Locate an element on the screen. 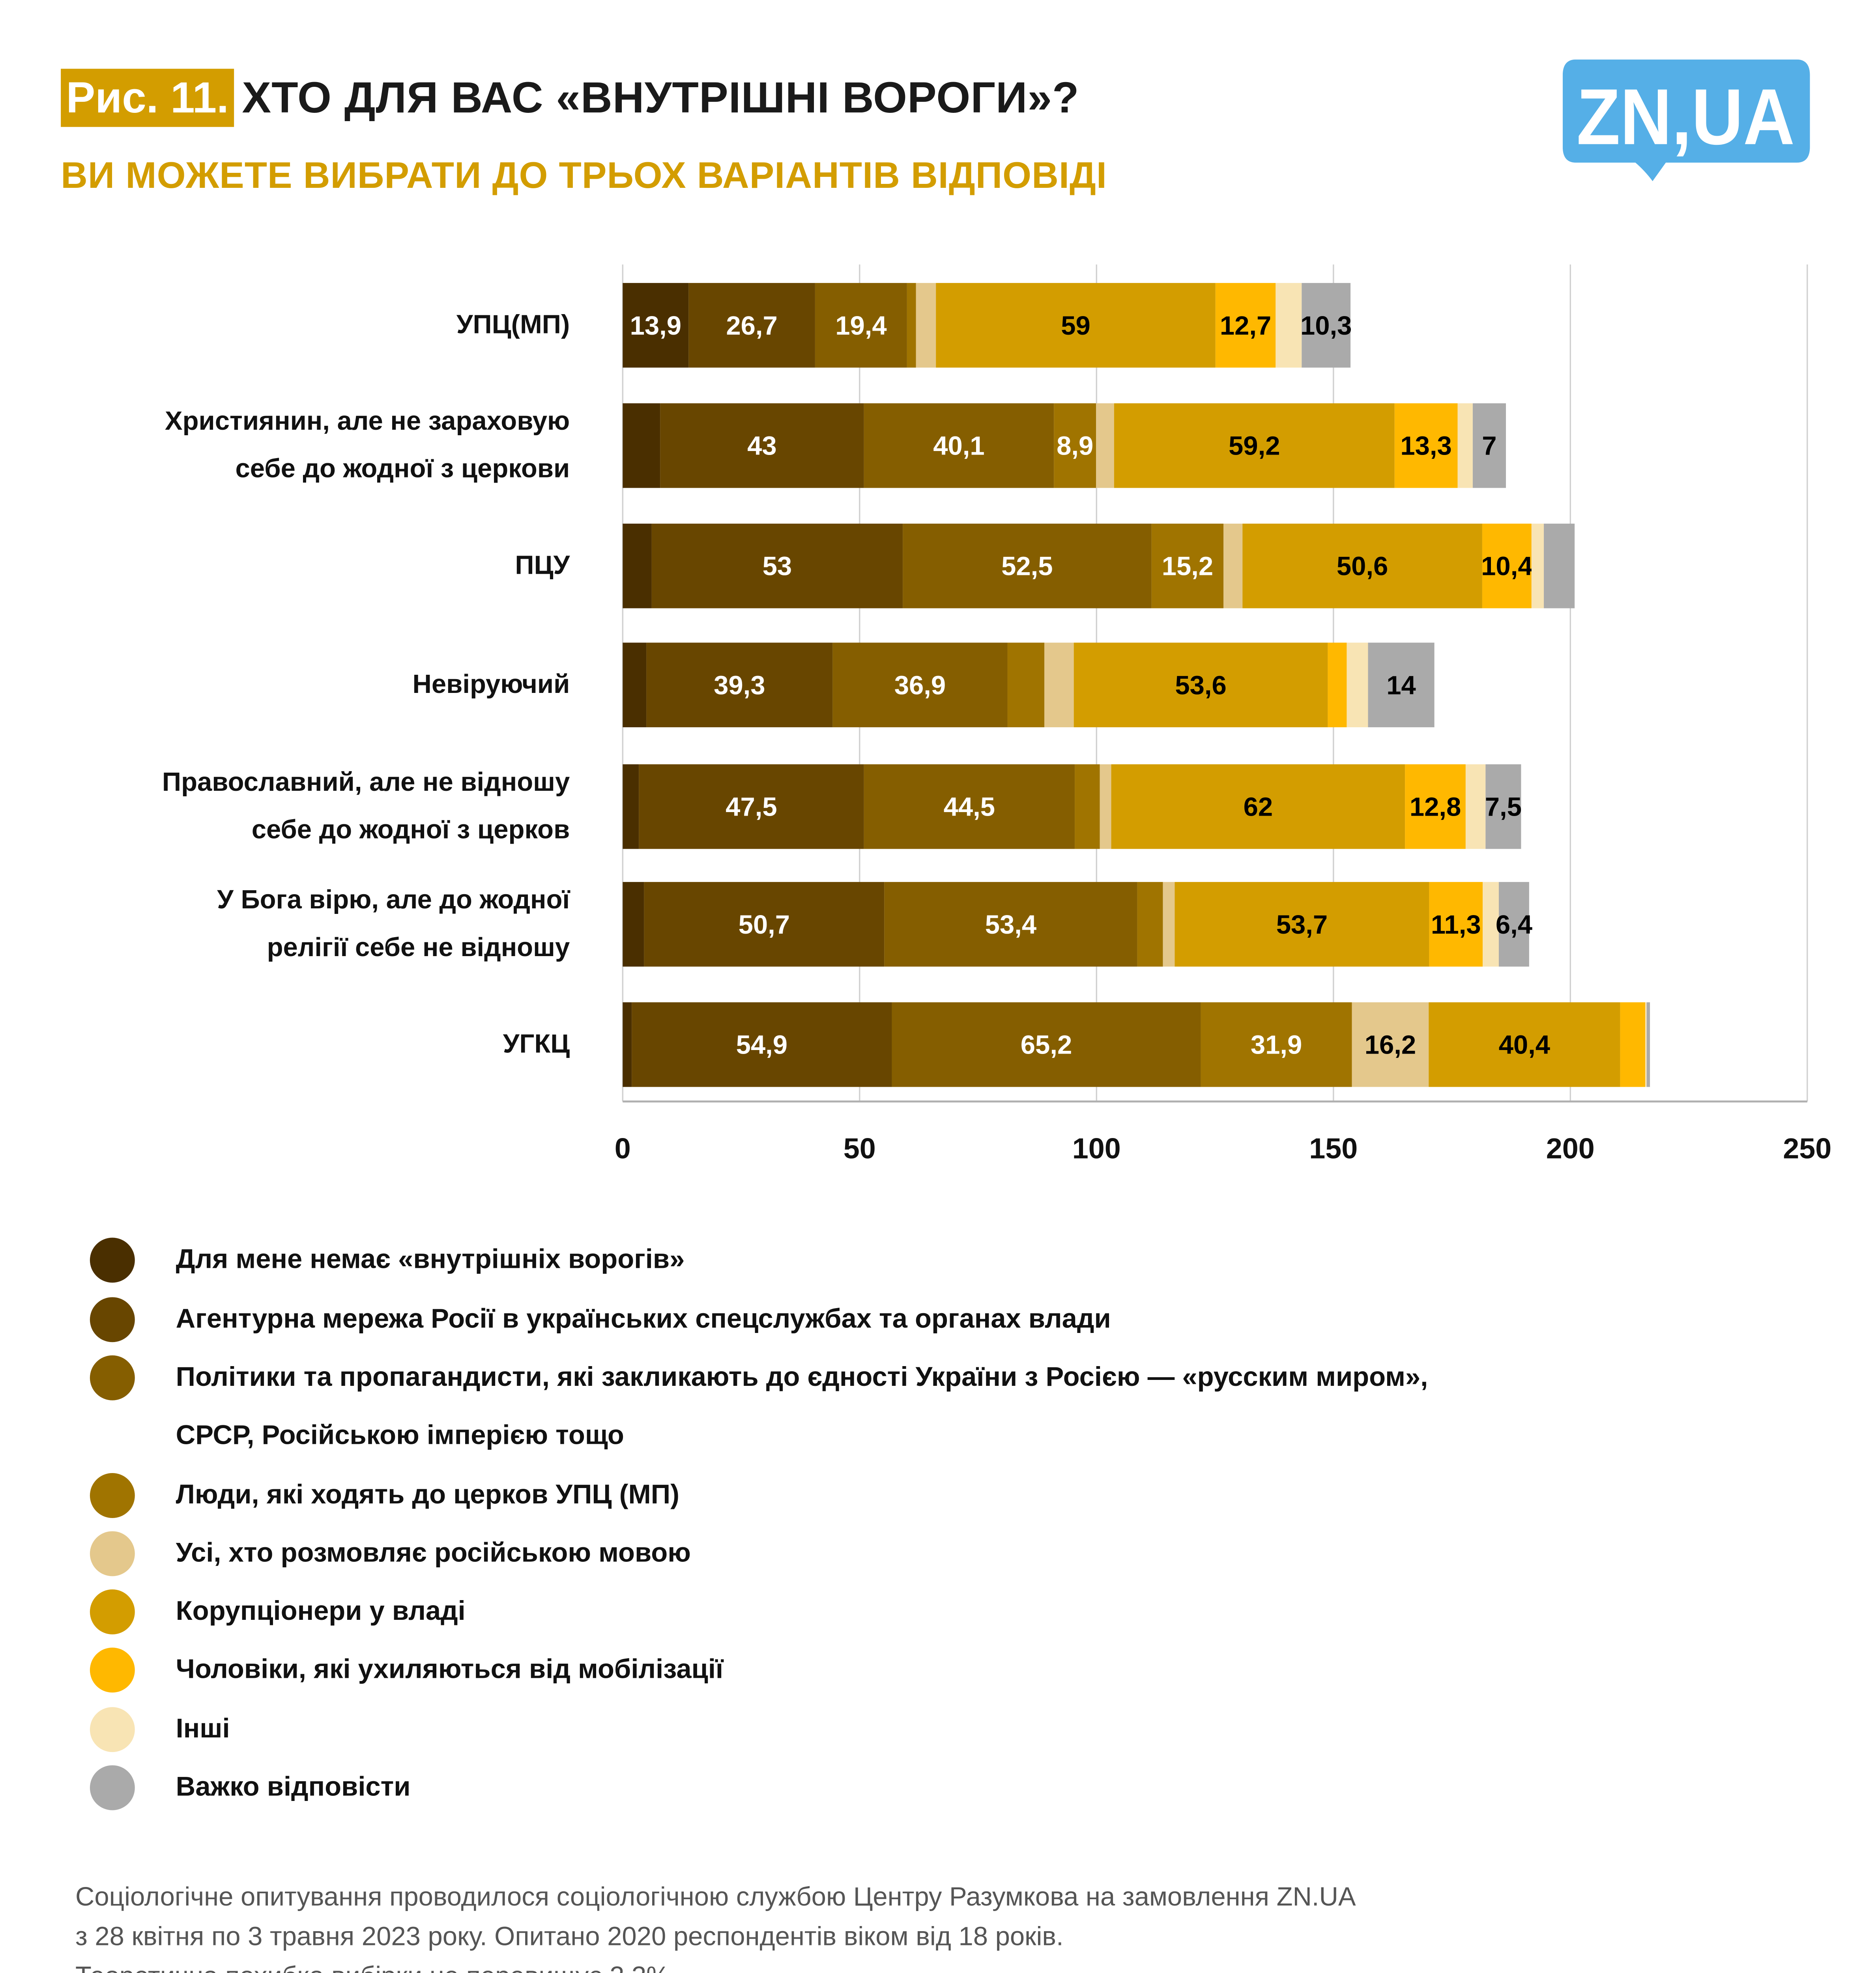  header: Рис. 11. ХТО ДЛЯ ВАС «ВНУТРІШНІ ВОРОГИ»? is located at coordinates (570, 98).